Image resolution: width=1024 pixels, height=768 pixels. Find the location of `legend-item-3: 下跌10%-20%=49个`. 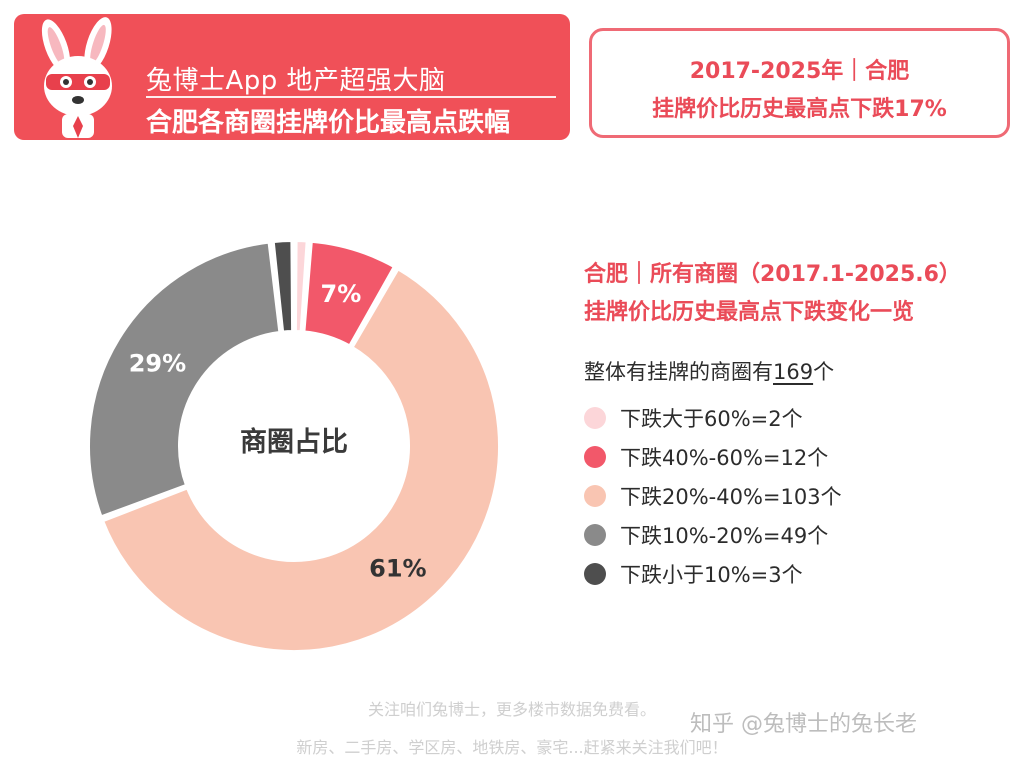

legend-item-3: 下跌10%-20%=49个 is located at coordinates (713, 534).